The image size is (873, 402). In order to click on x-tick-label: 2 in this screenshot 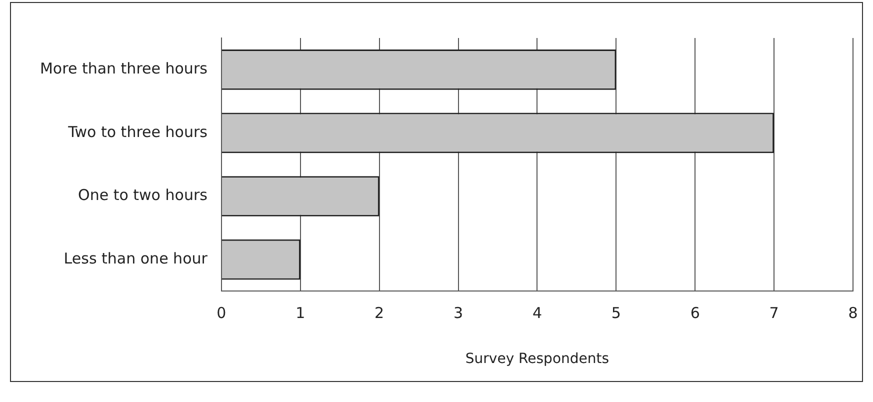, I will do `click(379, 313)`.